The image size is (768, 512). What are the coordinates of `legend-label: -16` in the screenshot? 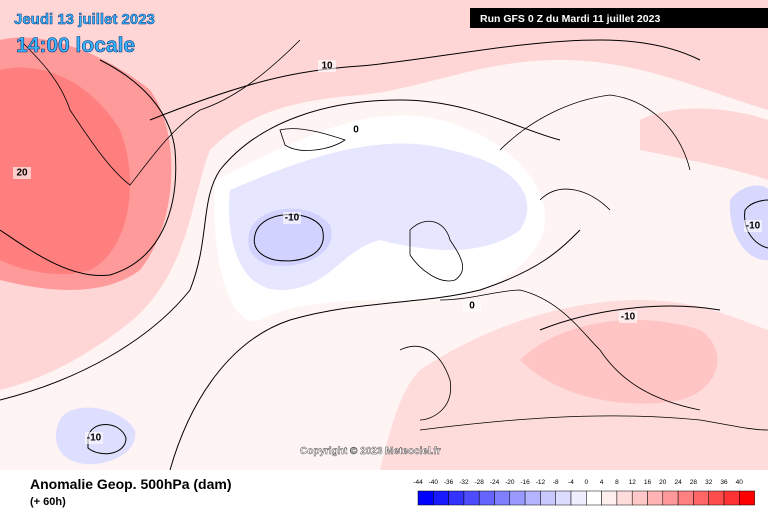 It's located at (525, 482).